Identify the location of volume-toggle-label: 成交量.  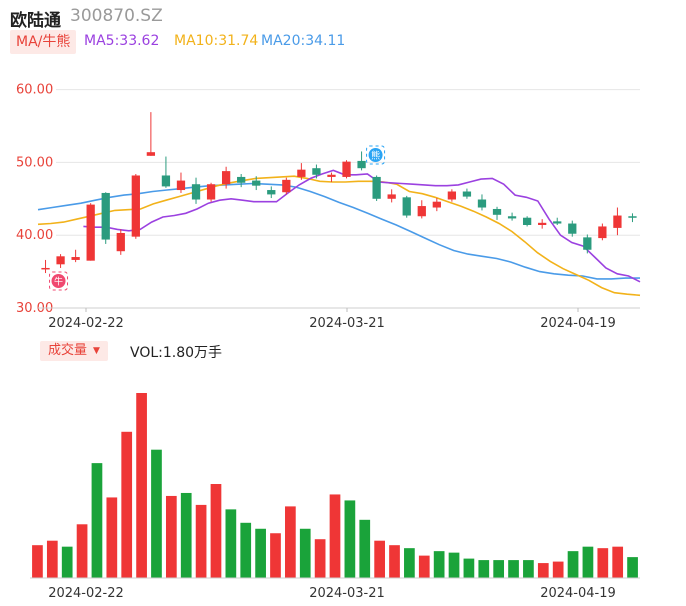
(68, 350).